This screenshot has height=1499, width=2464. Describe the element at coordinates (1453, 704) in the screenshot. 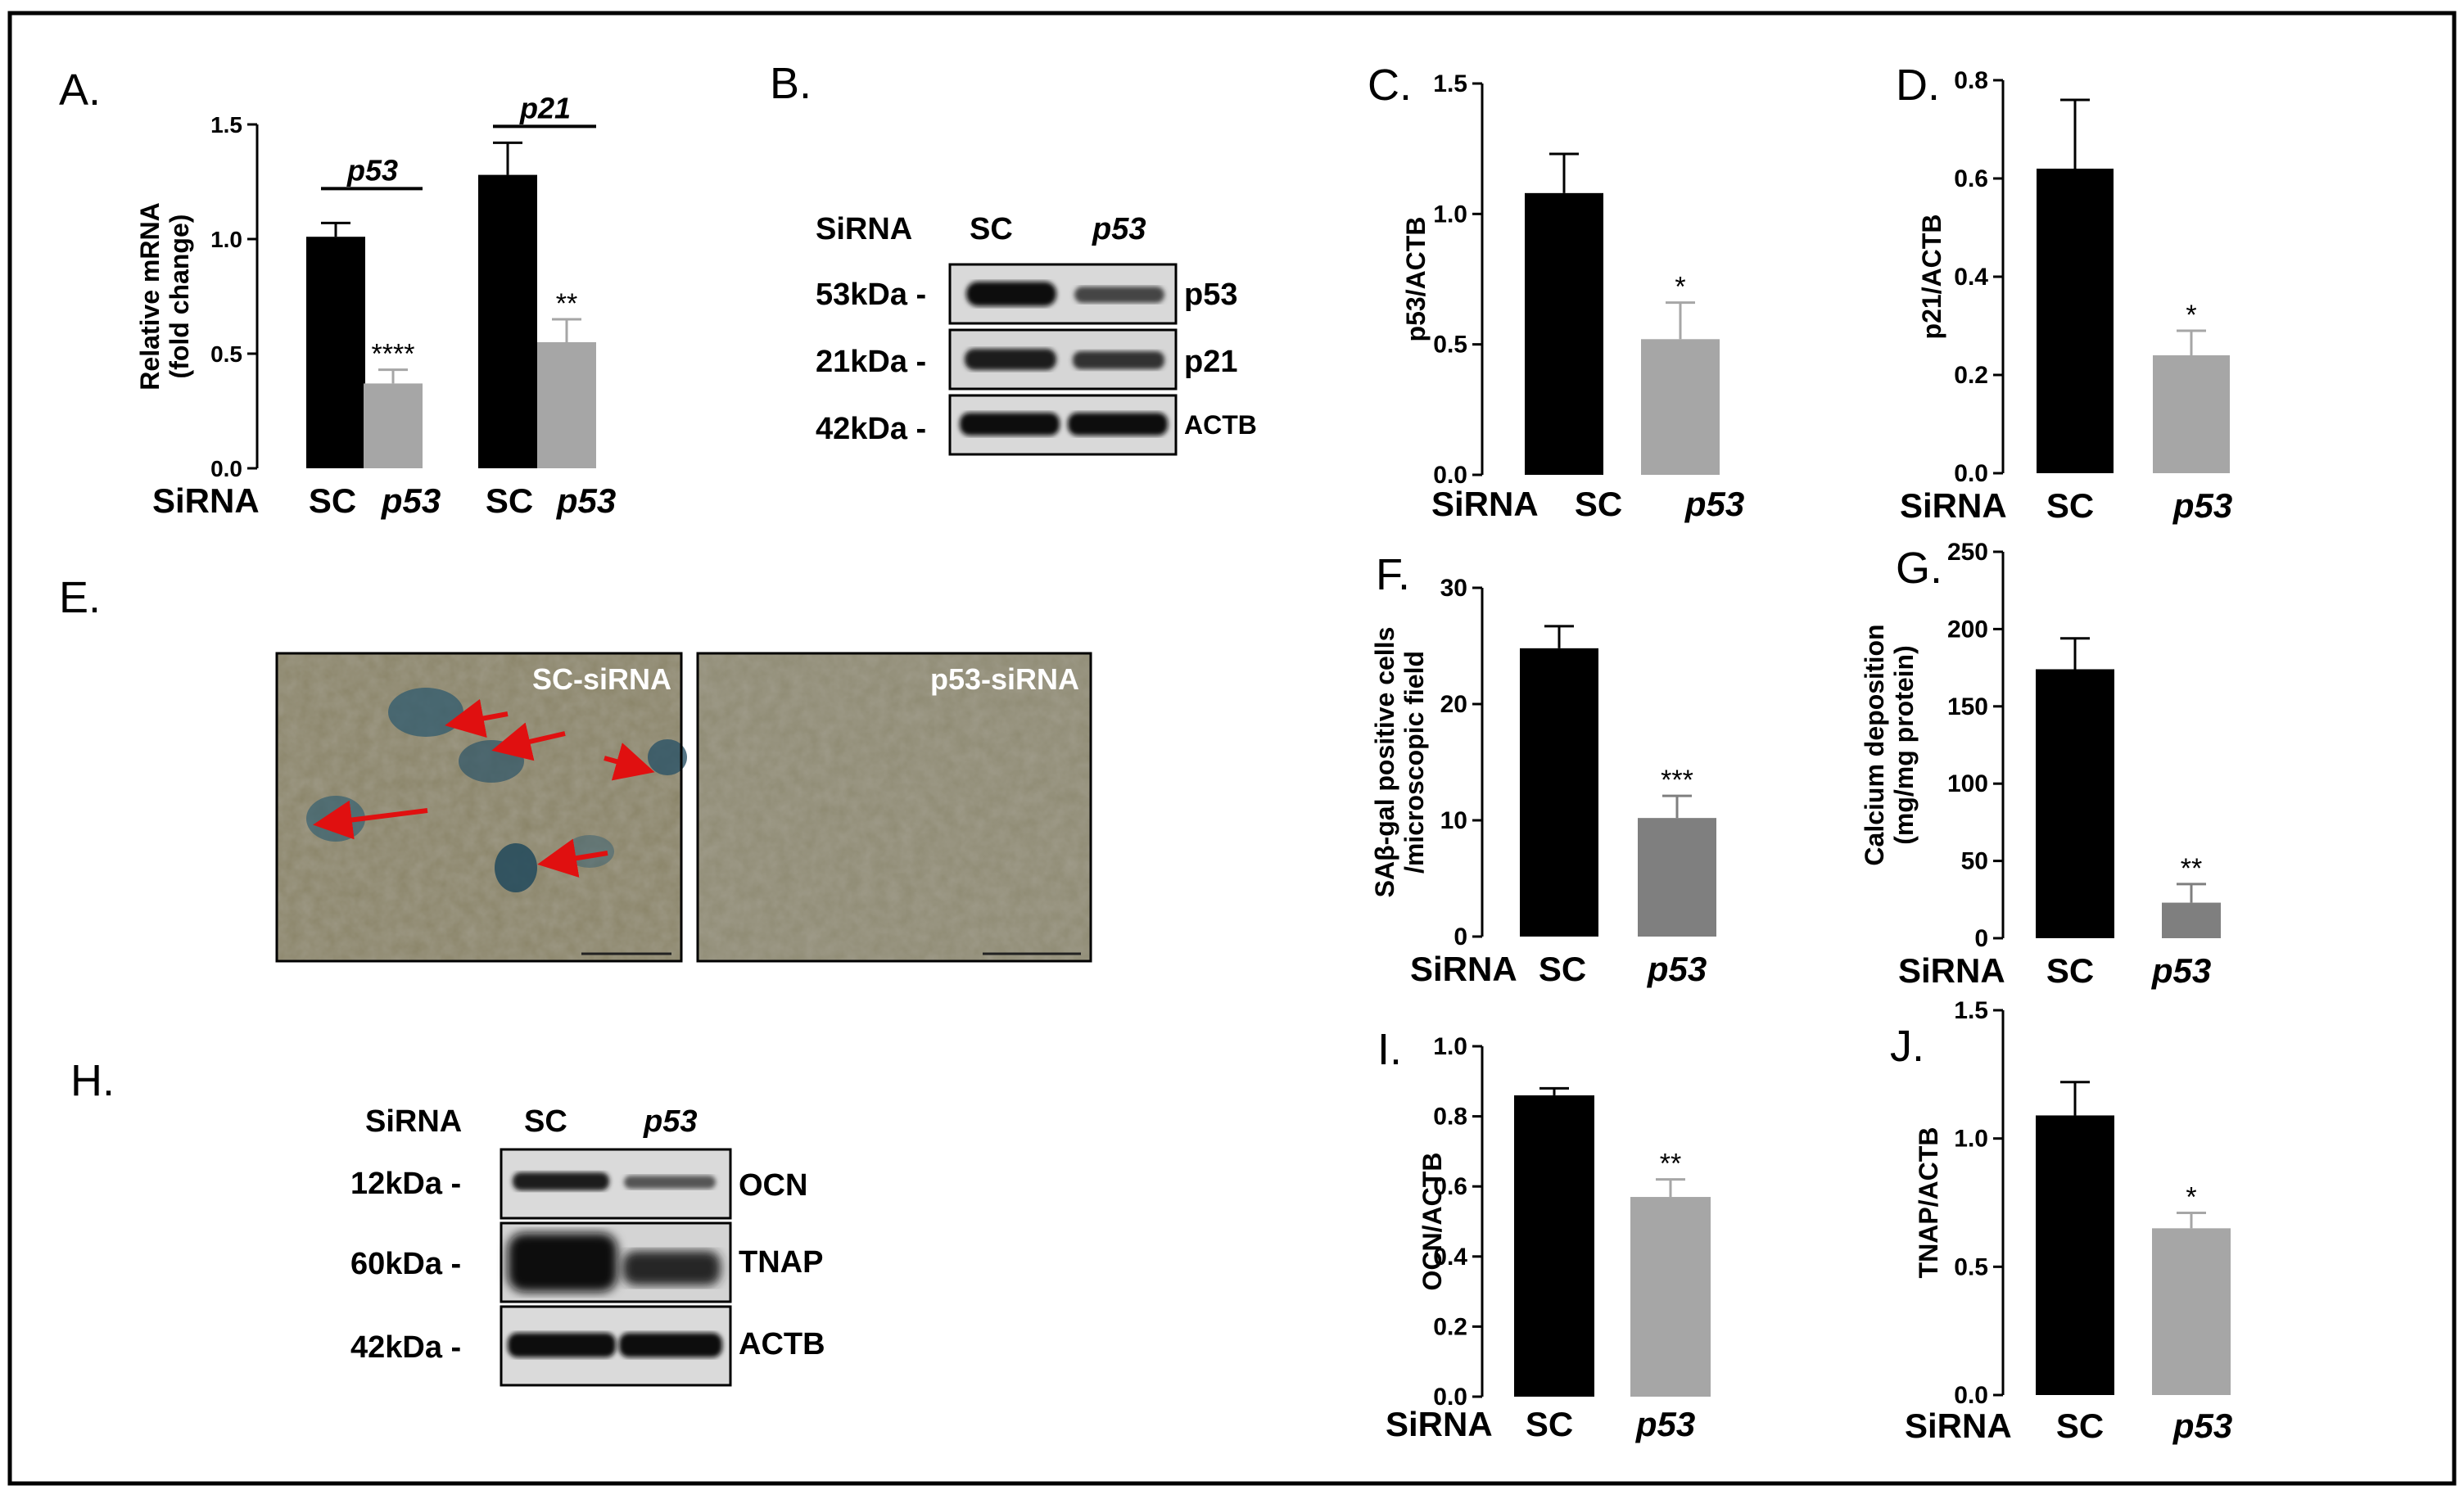

I see `chart-F-y-tick-label: 20` at that location.